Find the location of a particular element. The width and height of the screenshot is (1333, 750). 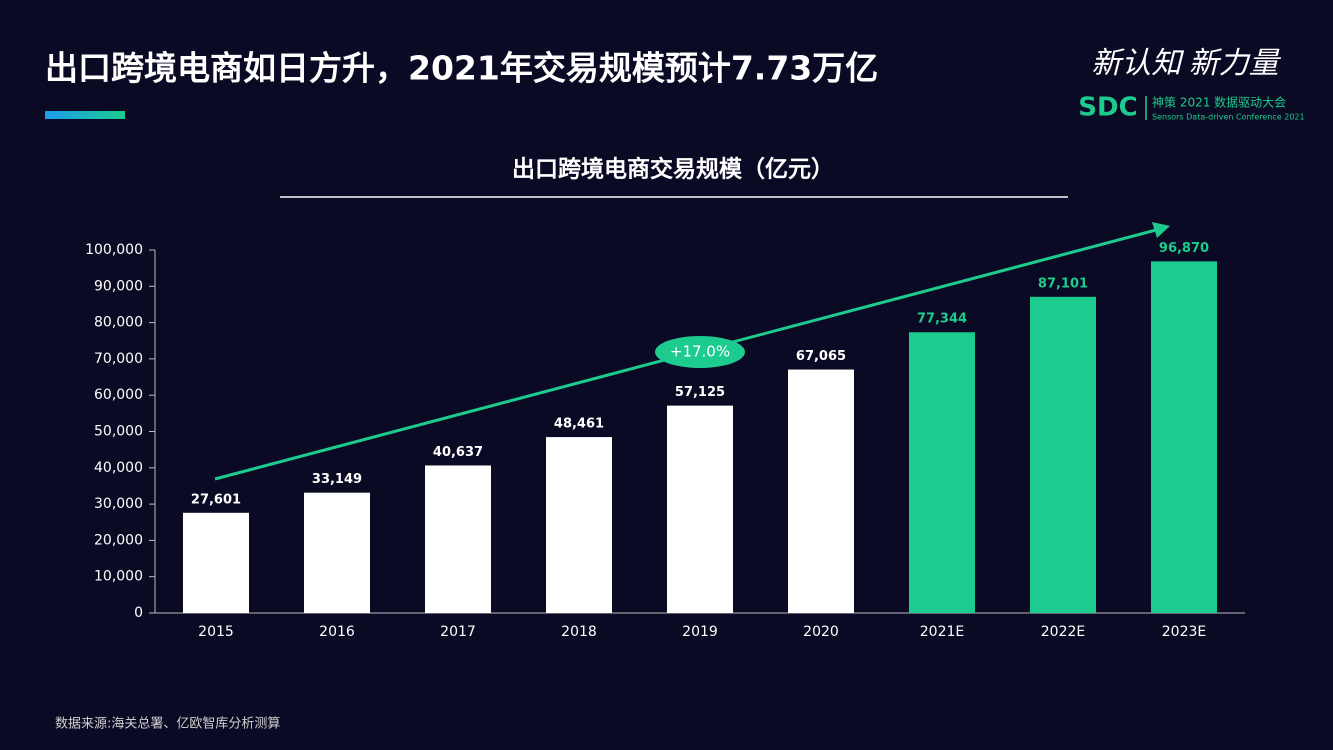

slide-title: 出口跨境电商如日方升，2021年交易规模预计7.73万亿 is located at coordinates (461, 68).